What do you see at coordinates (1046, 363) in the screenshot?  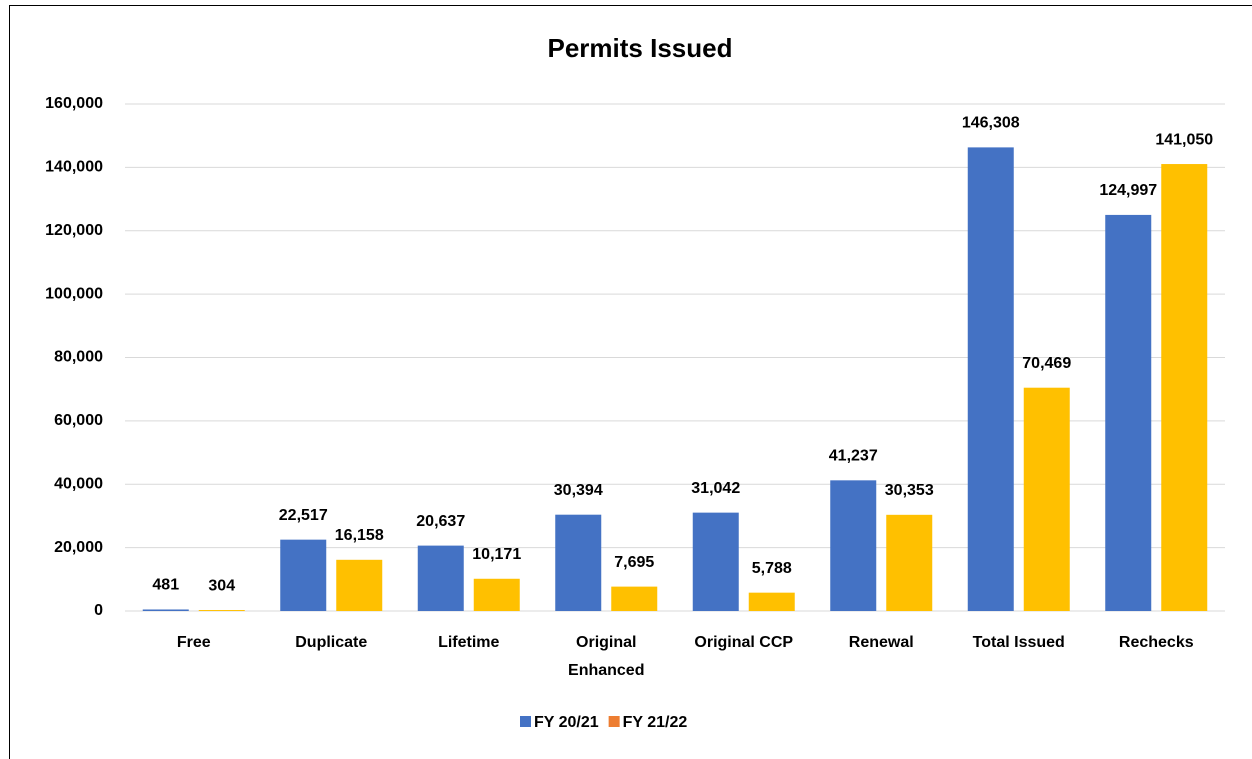 I see `data-label: 70,469` at bounding box center [1046, 363].